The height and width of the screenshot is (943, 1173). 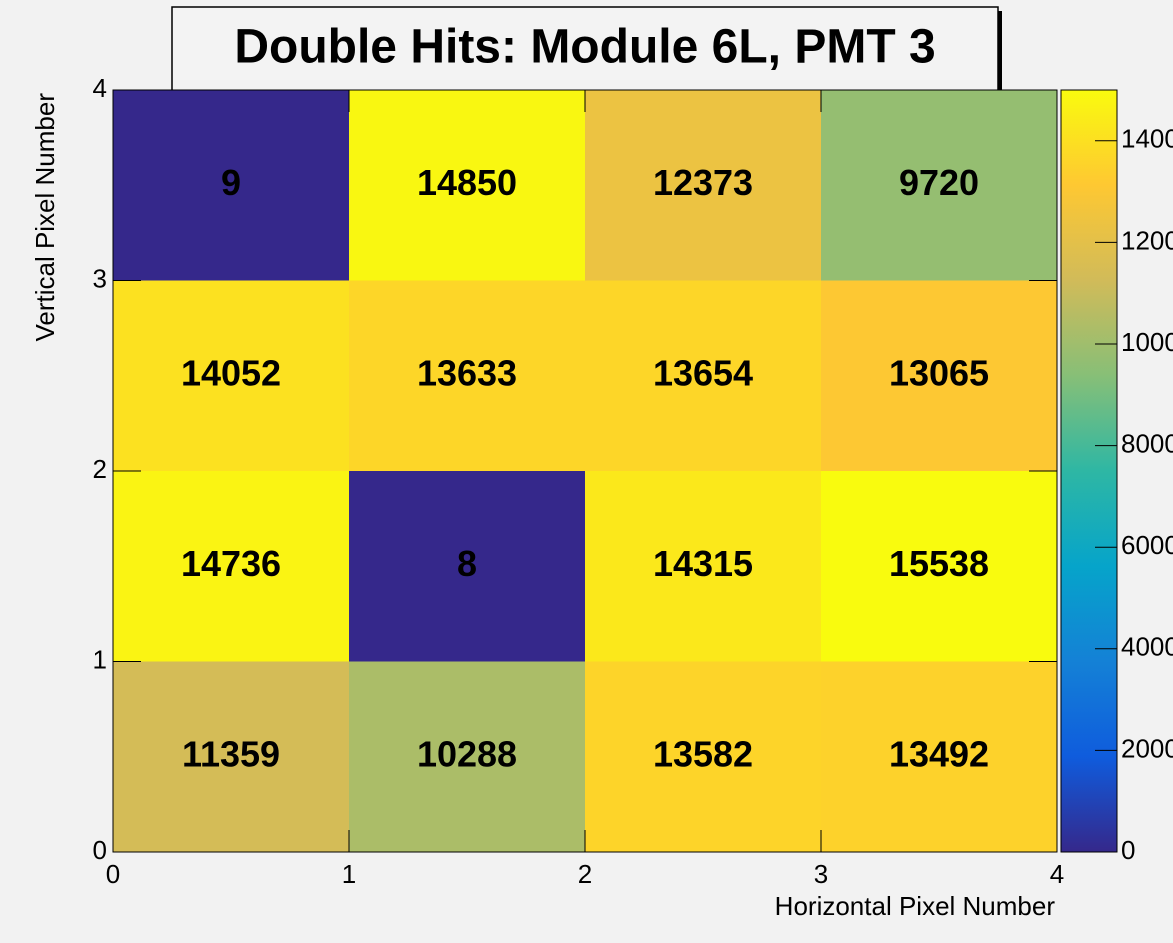 What do you see at coordinates (915, 906) in the screenshot?
I see `x-axis-label: Horizontal Pixel Number` at bounding box center [915, 906].